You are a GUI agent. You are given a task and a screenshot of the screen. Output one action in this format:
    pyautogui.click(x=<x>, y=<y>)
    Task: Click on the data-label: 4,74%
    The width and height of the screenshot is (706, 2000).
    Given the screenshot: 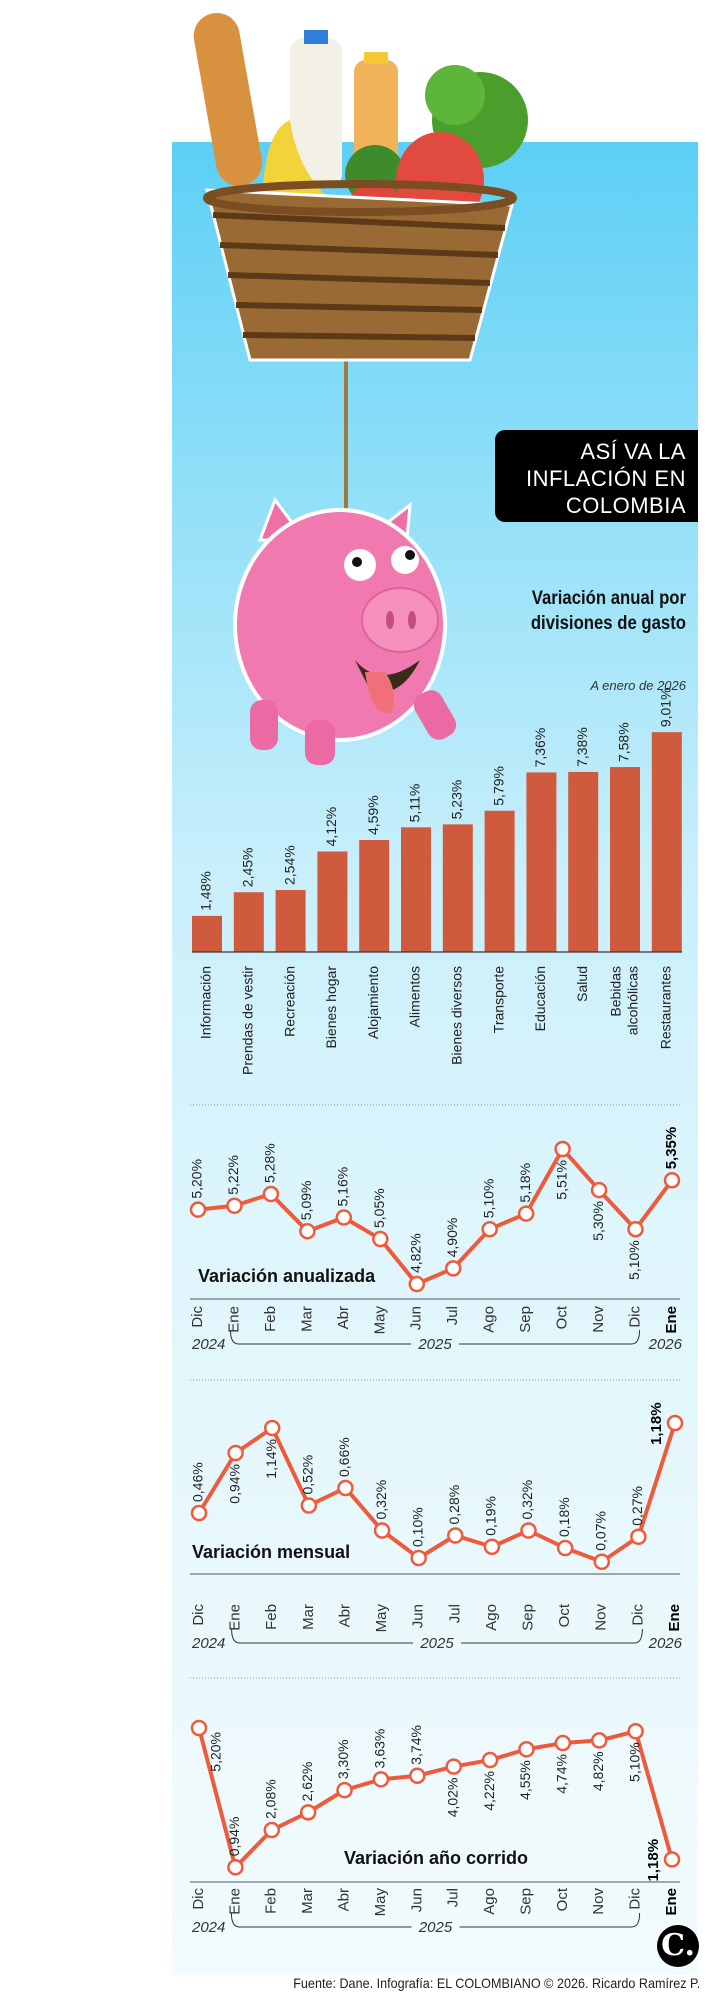 What is the action you would take?
    pyautogui.click(x=562, y=1774)
    